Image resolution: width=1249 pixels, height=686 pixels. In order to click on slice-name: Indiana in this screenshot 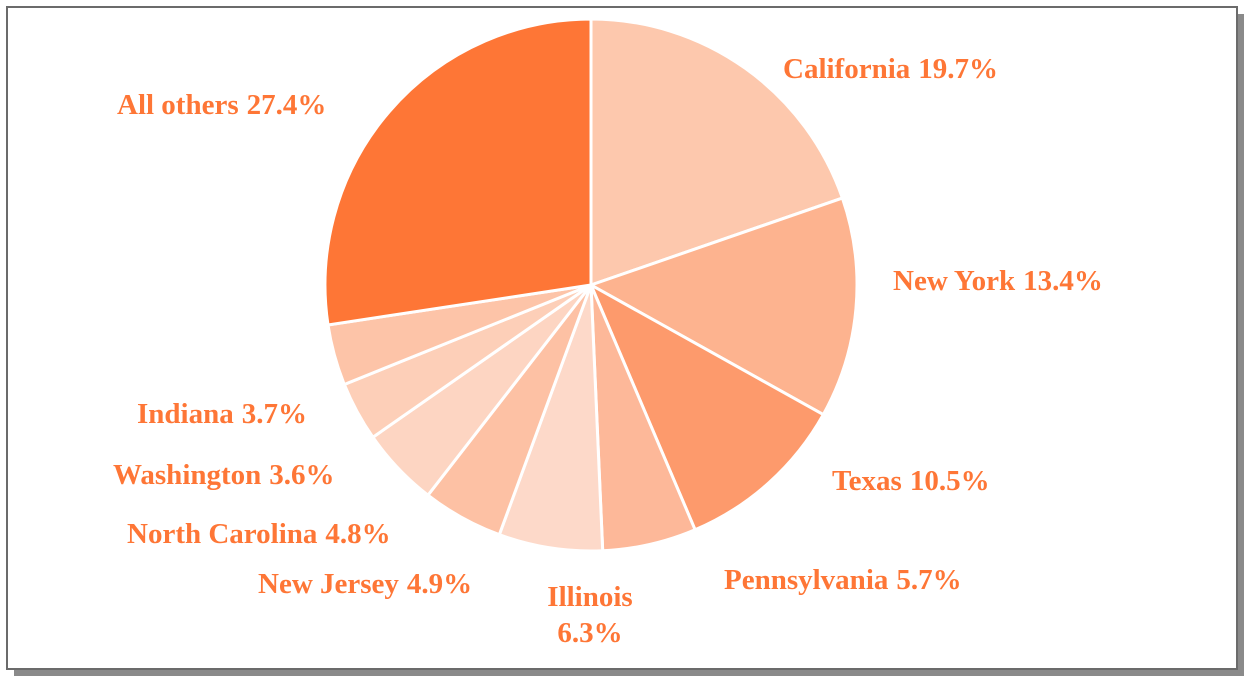, I will do `click(185, 414)`.